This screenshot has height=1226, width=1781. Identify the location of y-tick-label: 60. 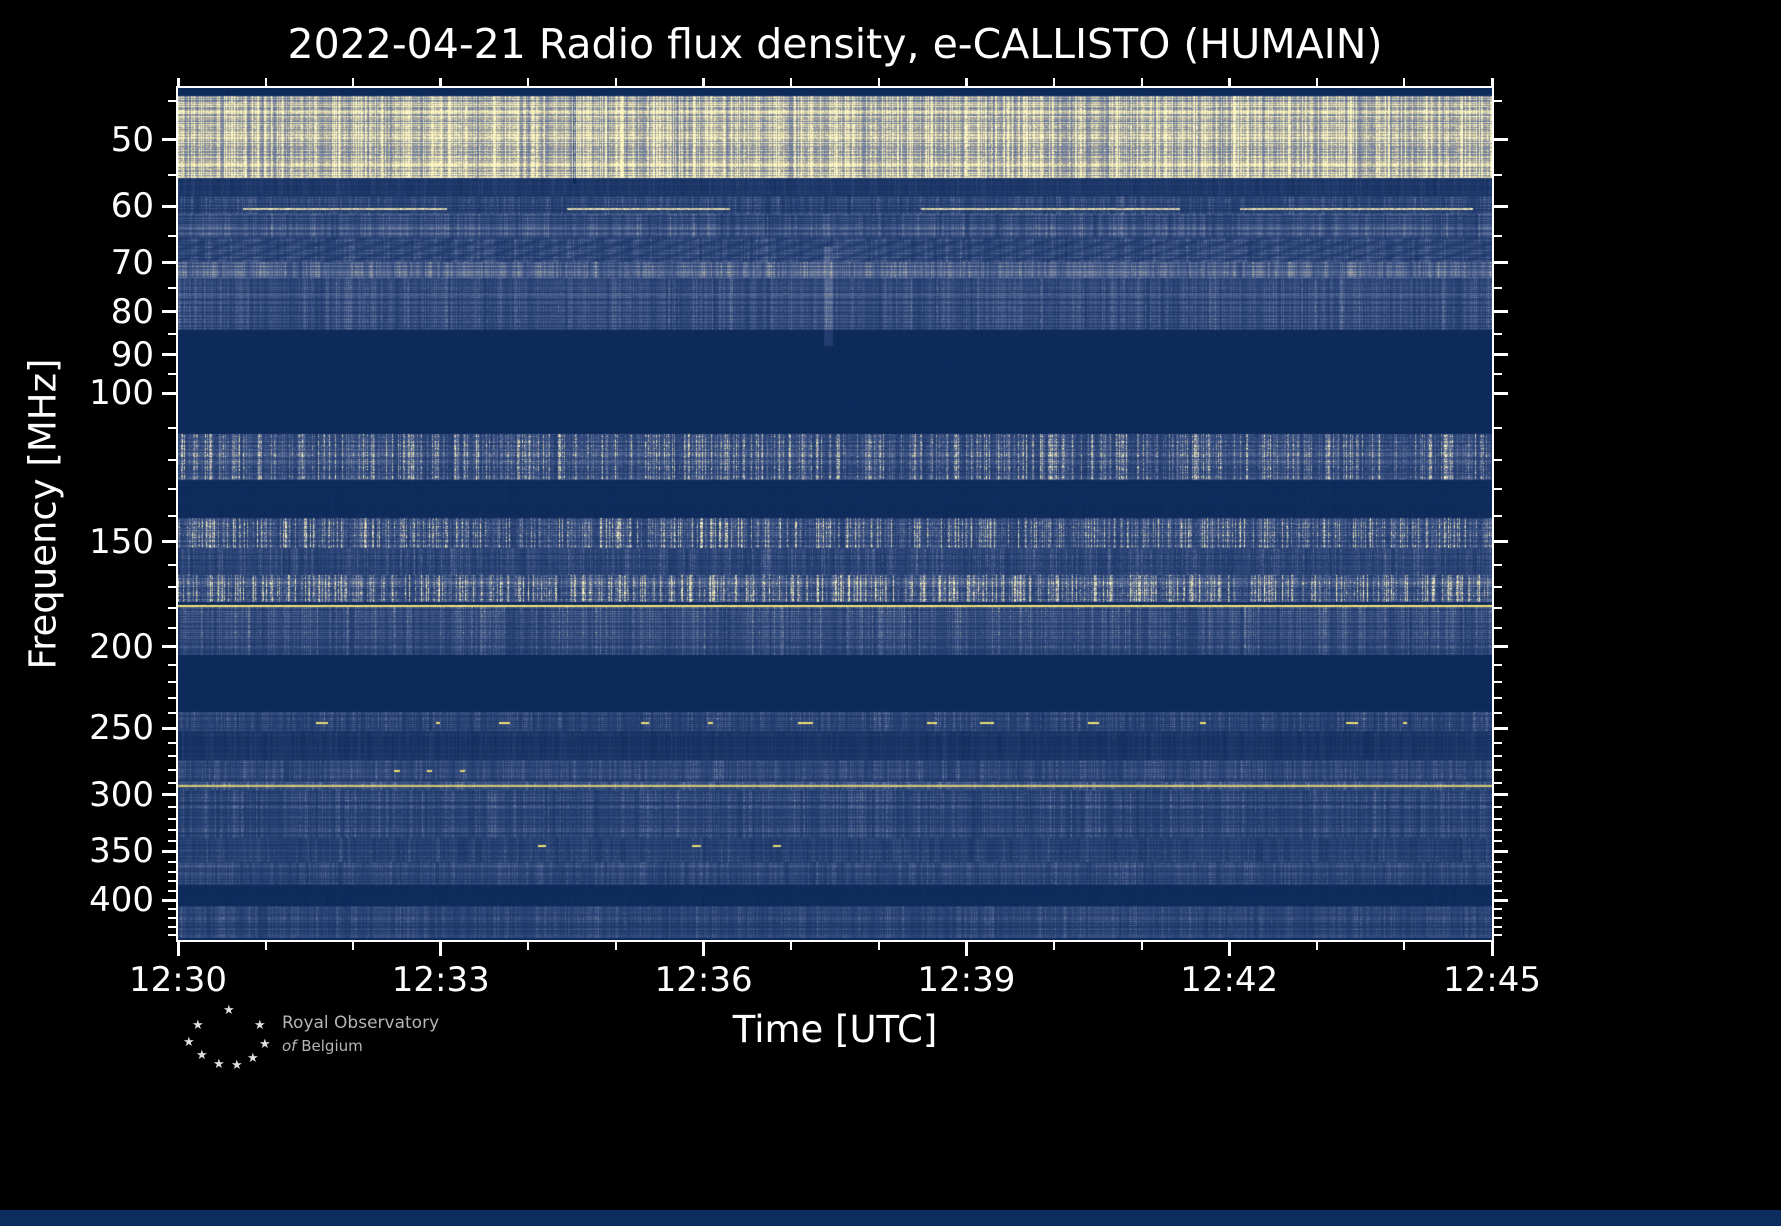
(132, 206).